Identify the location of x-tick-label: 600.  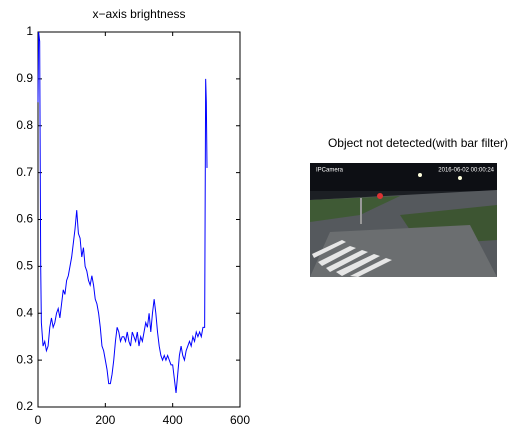
(240, 420).